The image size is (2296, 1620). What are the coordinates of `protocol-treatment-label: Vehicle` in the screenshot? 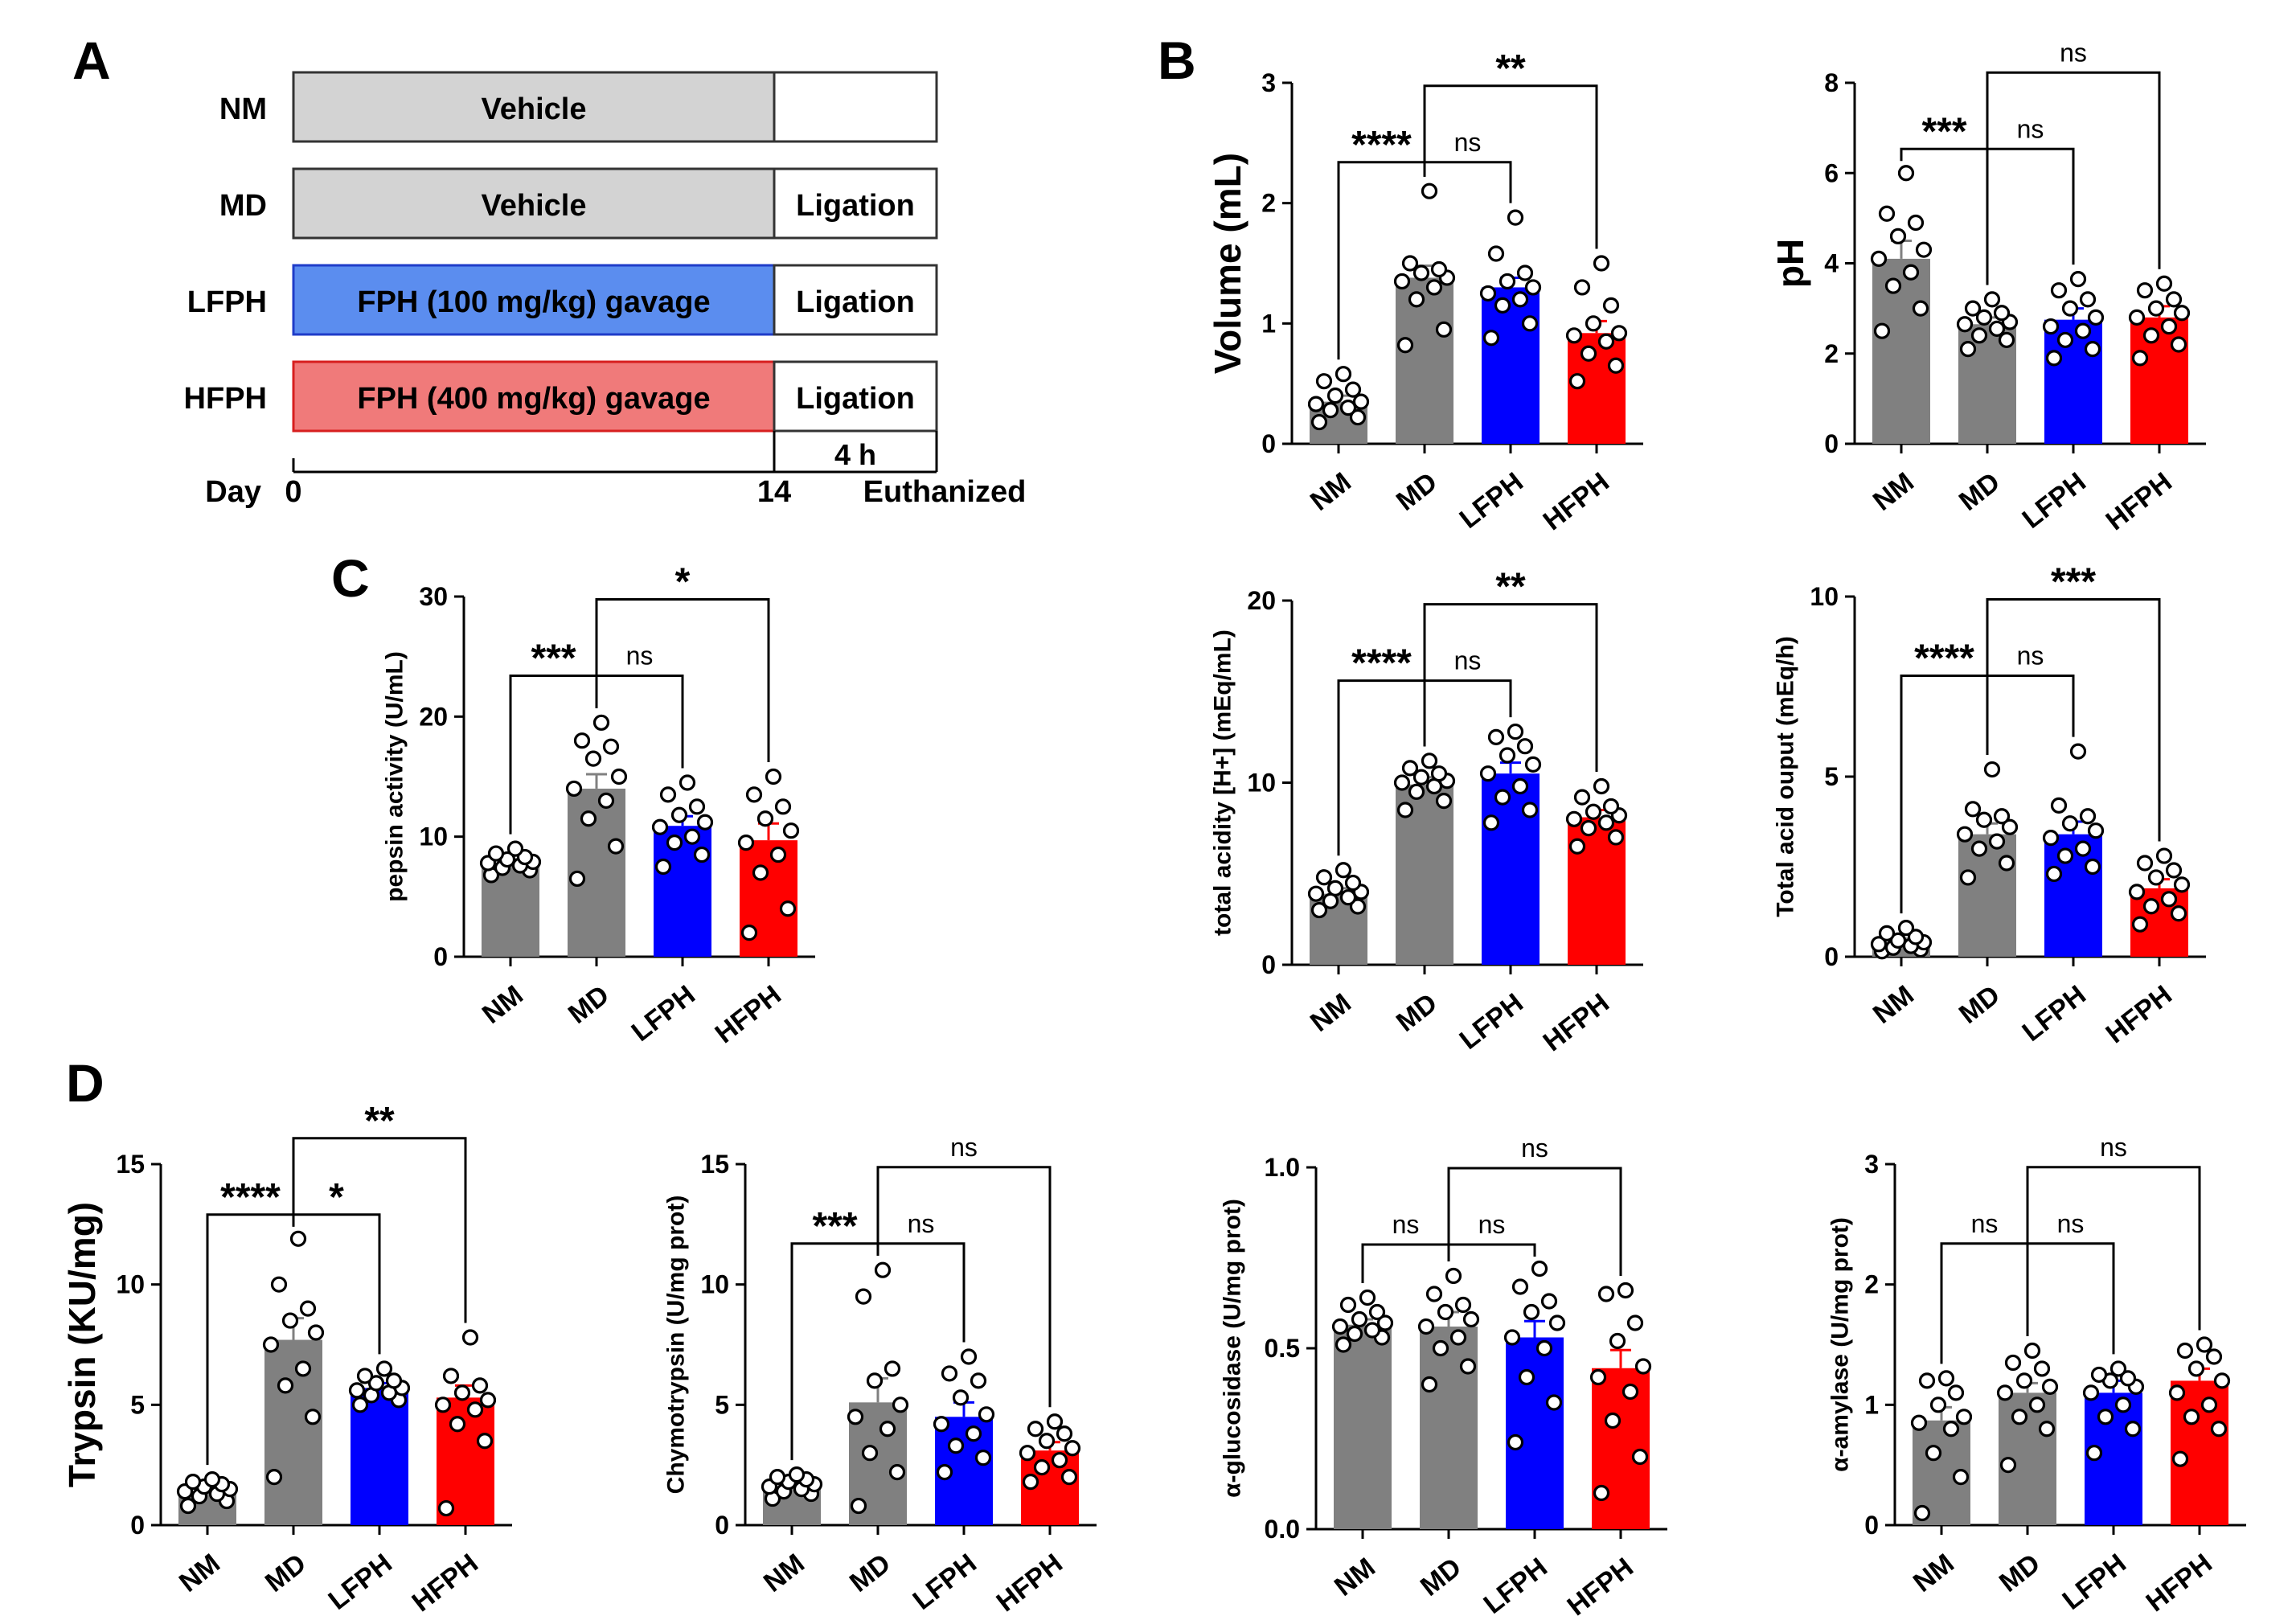 It's located at (534, 206).